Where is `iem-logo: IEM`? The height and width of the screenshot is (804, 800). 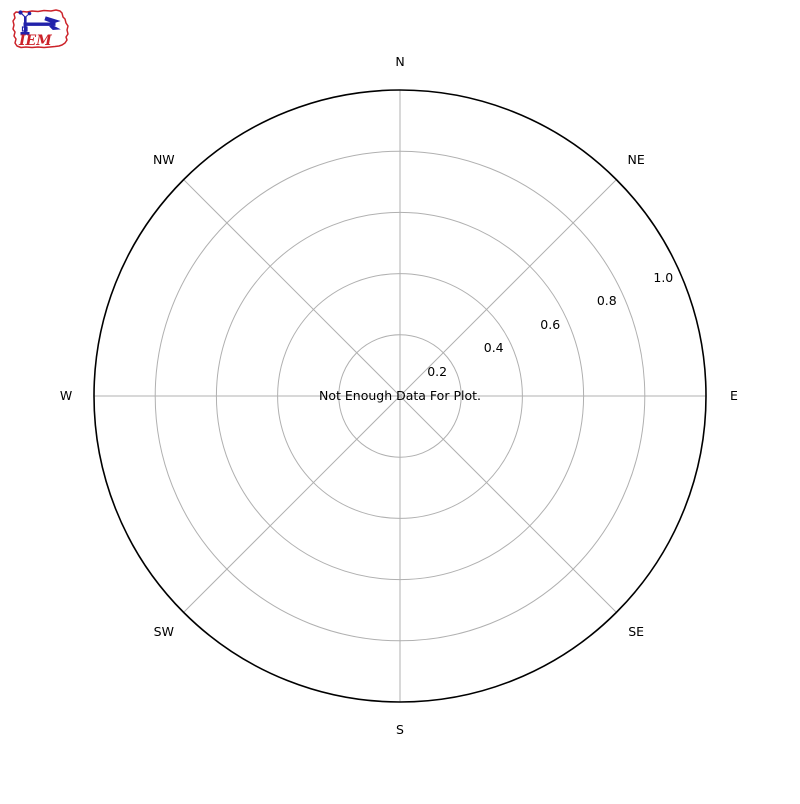
iem-logo: IEM is located at coordinates (41, 29).